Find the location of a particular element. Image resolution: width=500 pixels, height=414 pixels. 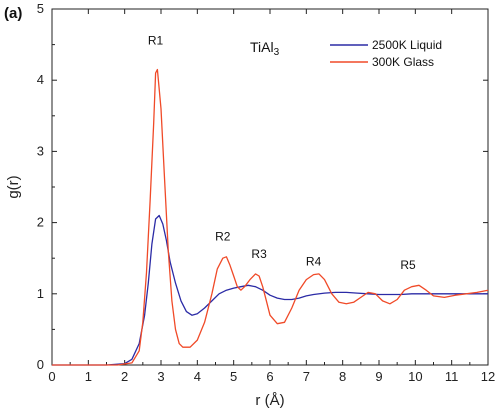

x-tick-label: 6 is located at coordinates (269, 376).